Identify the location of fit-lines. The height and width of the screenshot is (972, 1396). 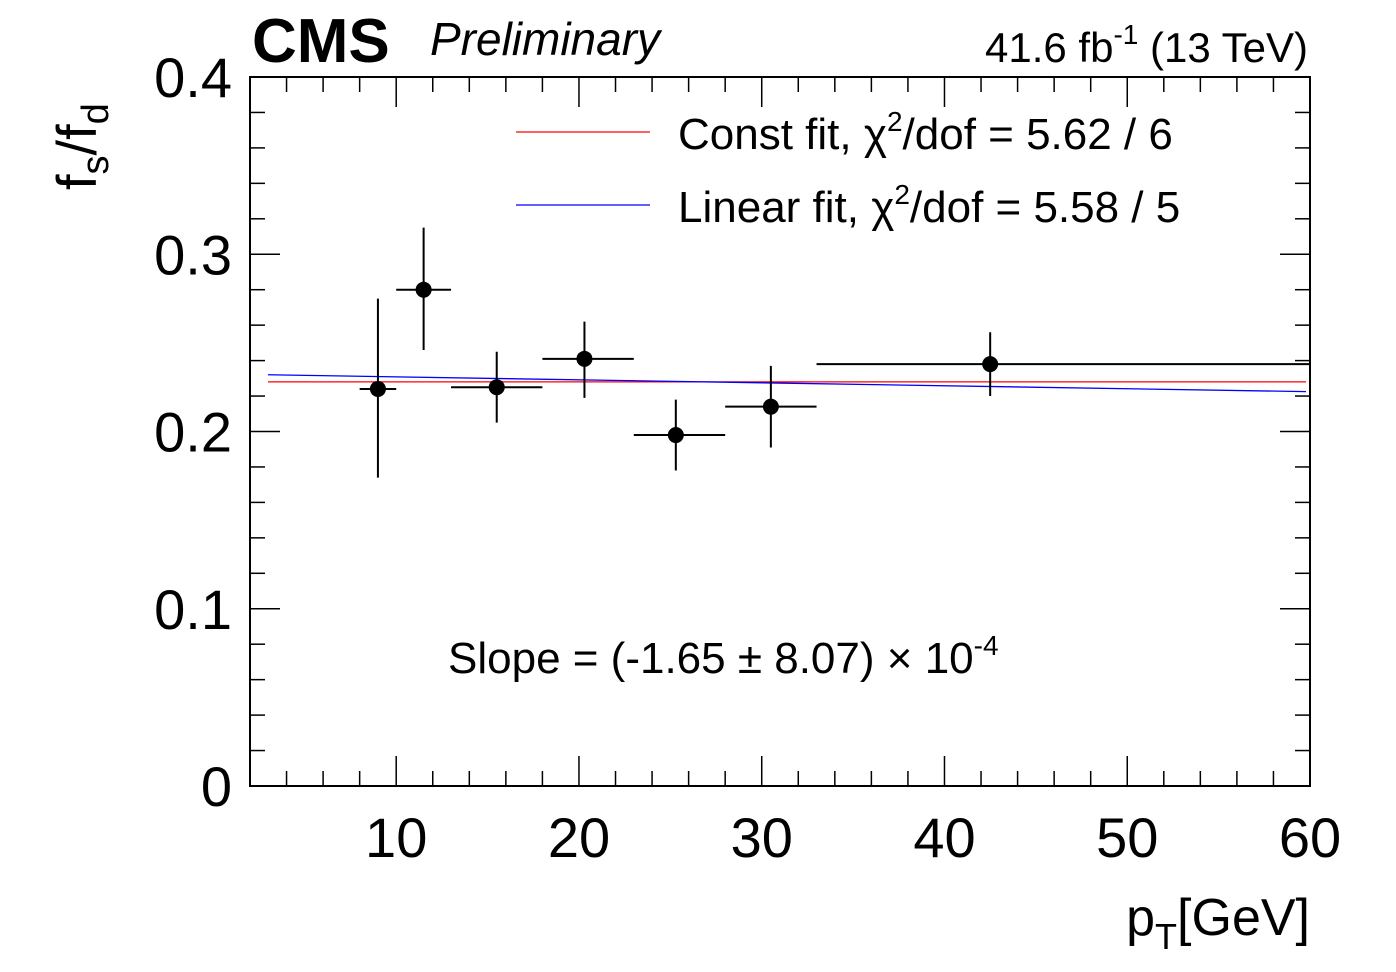
(787, 383).